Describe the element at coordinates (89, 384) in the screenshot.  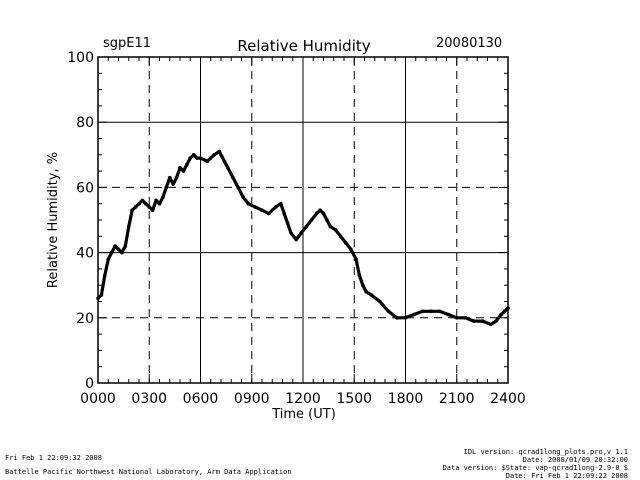
I see `y-tick-label: 0` at that location.